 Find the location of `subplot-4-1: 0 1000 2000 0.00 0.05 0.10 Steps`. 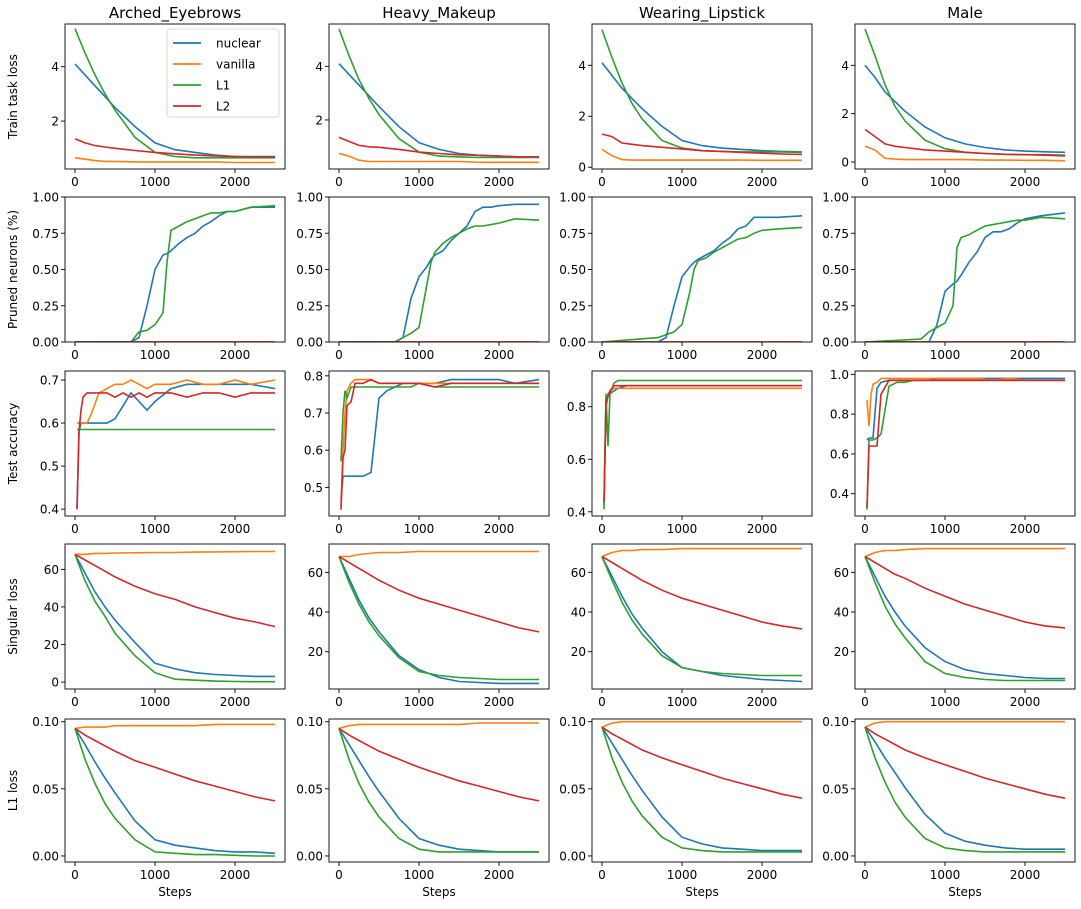

subplot-4-1: 0 1000 2000 0.00 0.05 0.10 Steps is located at coordinates (423, 807).